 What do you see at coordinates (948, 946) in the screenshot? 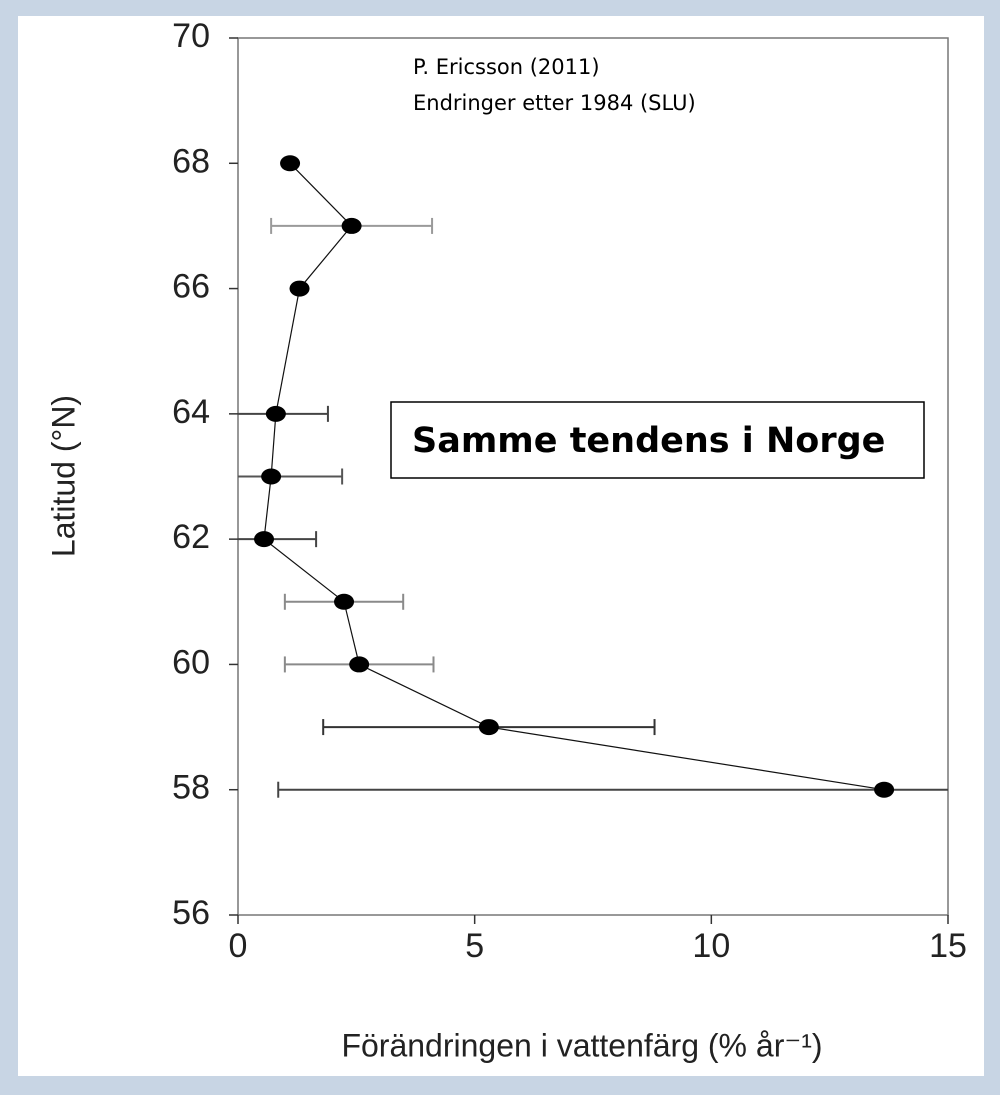
I see `x-tick-label: 15` at bounding box center [948, 946].